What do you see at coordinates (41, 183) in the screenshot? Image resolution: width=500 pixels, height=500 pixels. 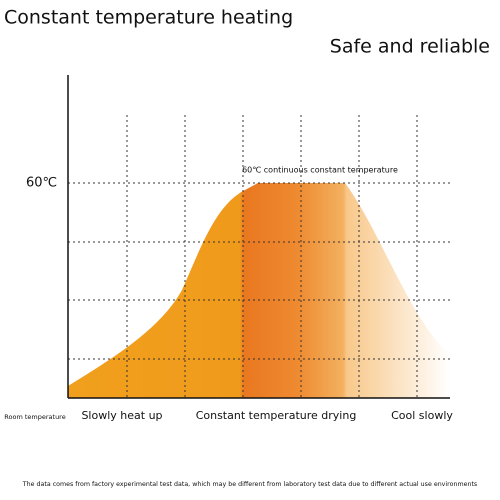 I see `y-label: 60℃` at bounding box center [41, 183].